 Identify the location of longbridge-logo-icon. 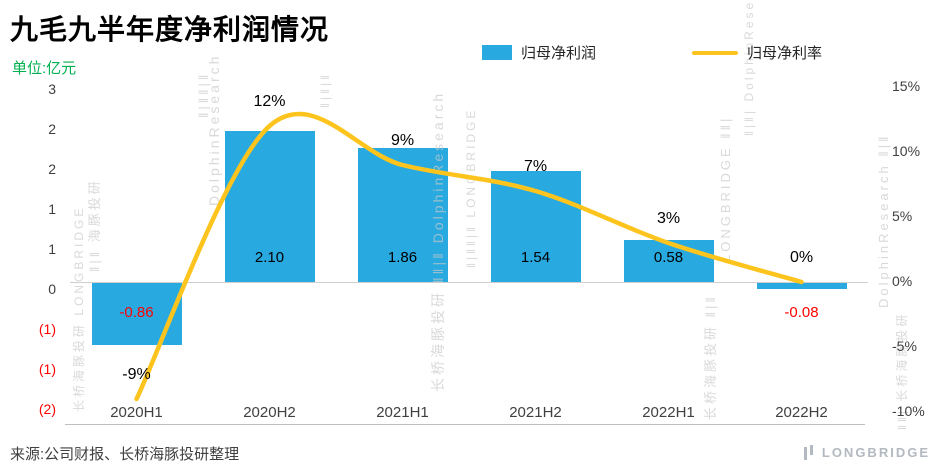
(808, 452).